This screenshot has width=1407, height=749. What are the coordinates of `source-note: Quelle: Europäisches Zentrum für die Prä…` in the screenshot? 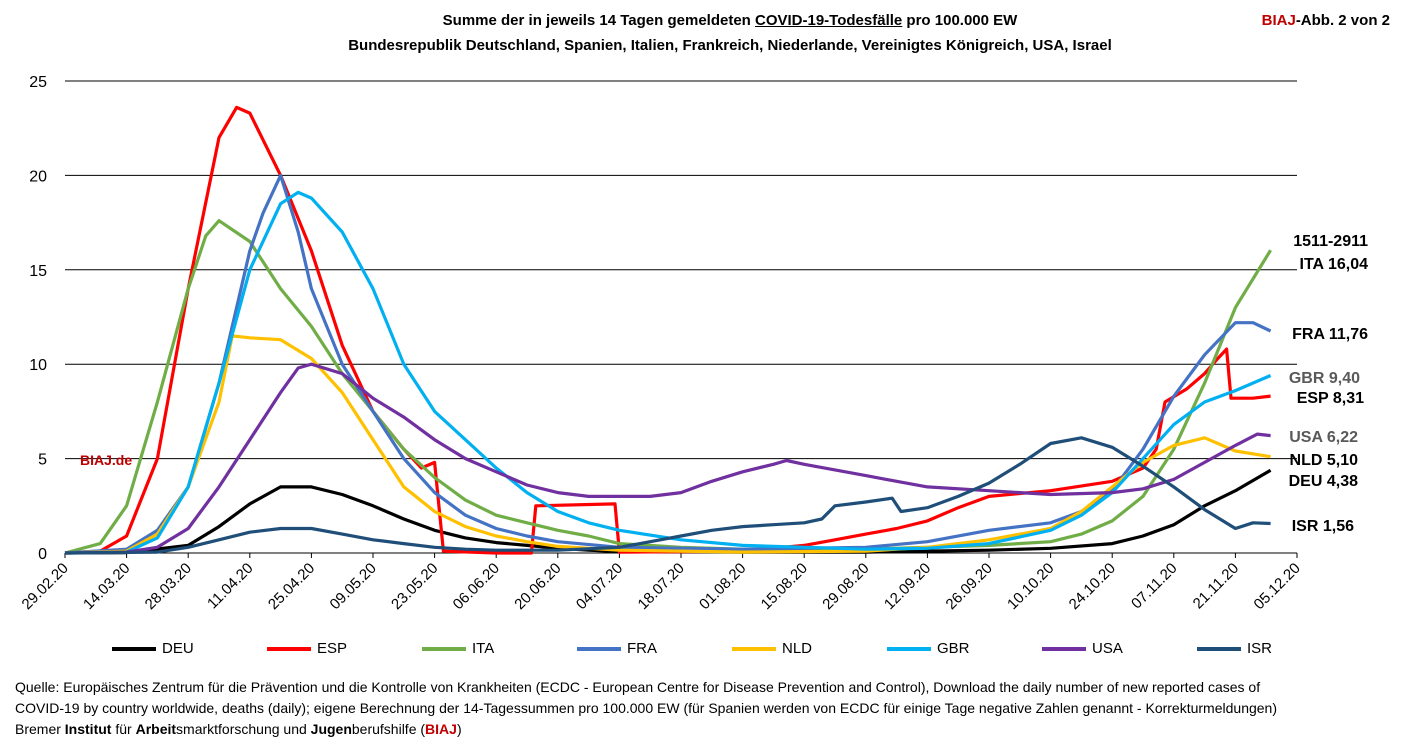 It's located at (705, 708).